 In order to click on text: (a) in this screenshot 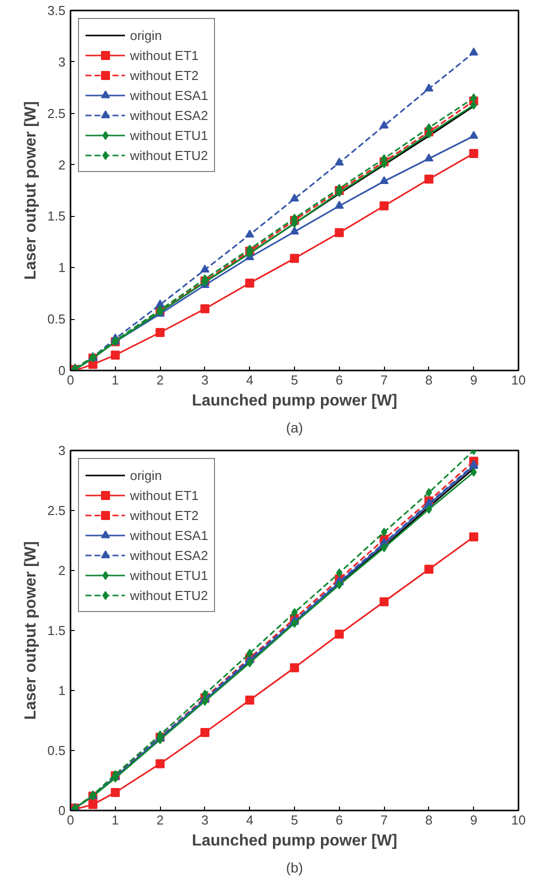, I will do `click(295, 428)`.